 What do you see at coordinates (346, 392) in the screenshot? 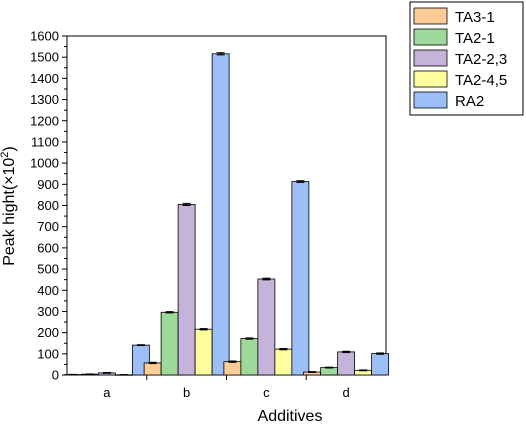
I see `x-tick-label: d` at bounding box center [346, 392].